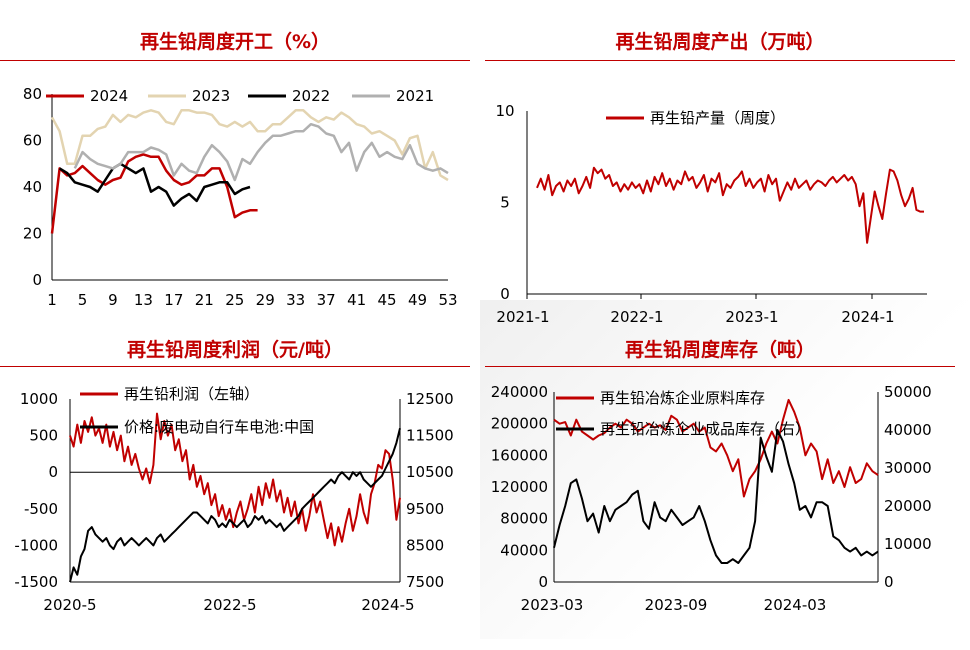 Image resolution: width=970 pixels, height=650 pixels. I want to click on legend-2023-label: 2023, so click(211, 96).